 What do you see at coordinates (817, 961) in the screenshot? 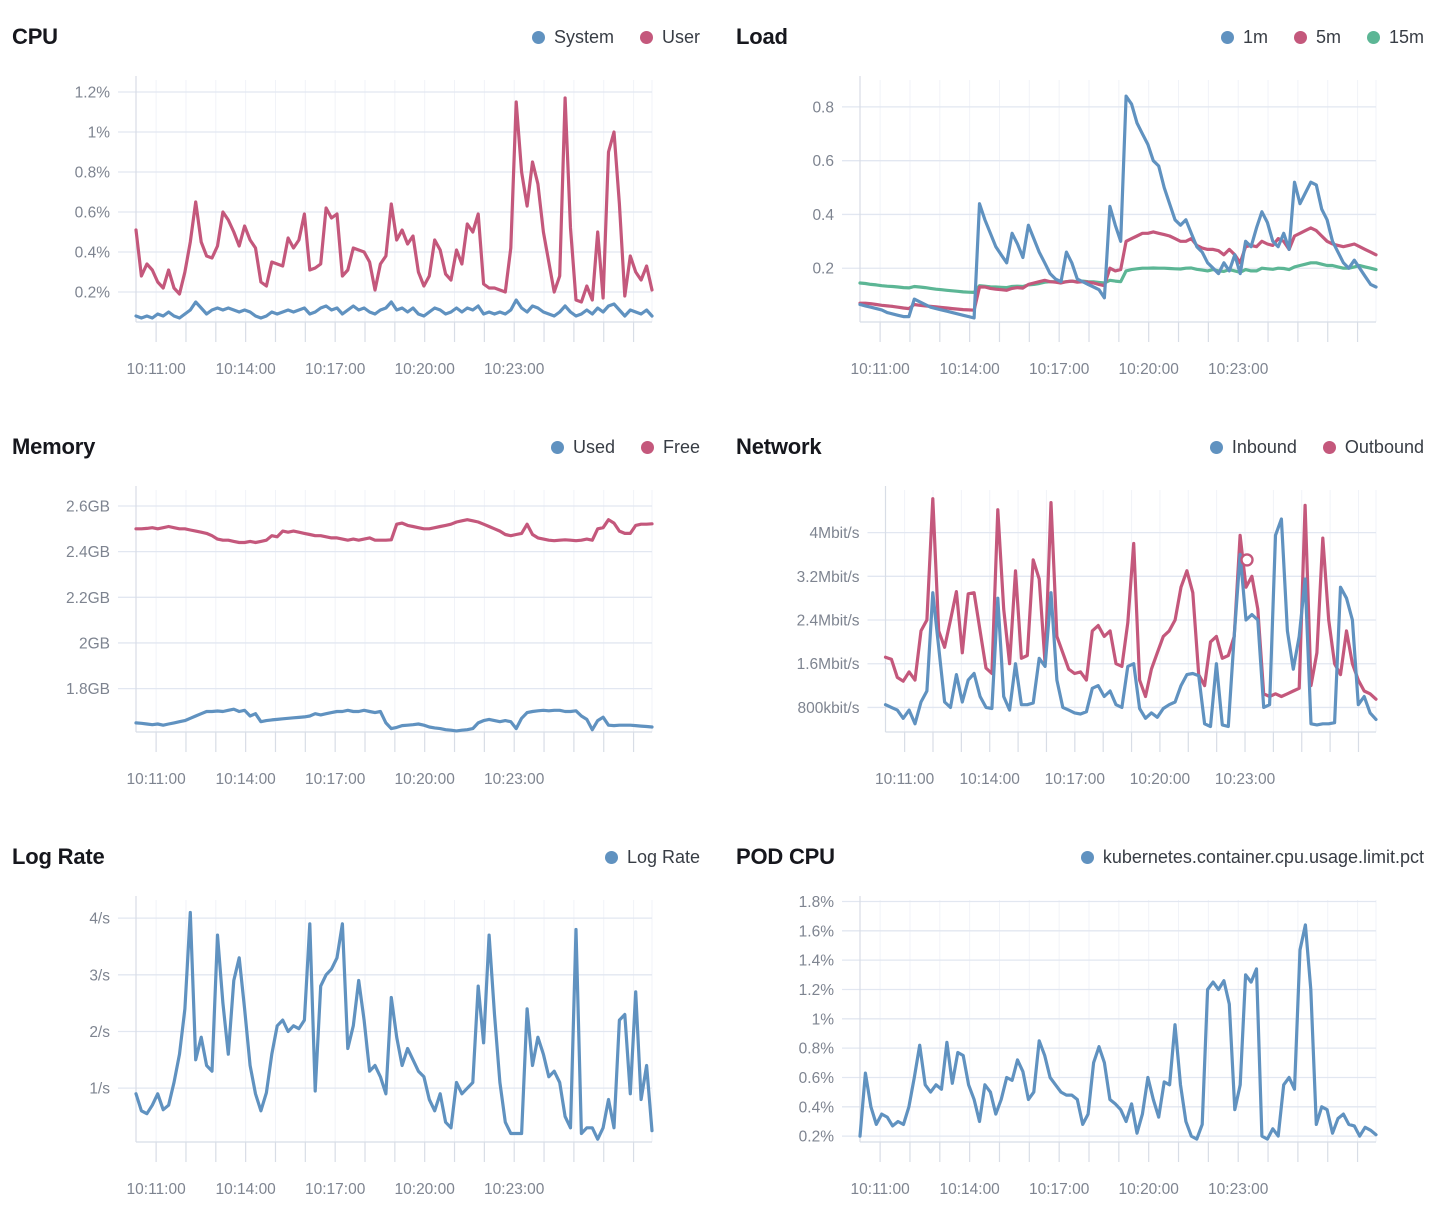
I see `y-axis-tick-label: 1.4%` at bounding box center [817, 961].